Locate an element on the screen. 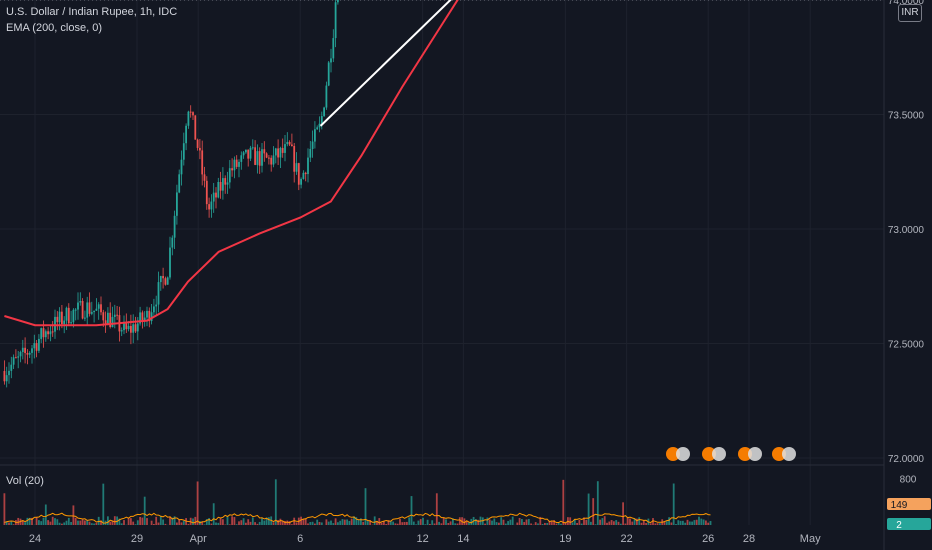 The width and height of the screenshot is (932, 550). y-tick-label-0: 72.0000 is located at coordinates (906, 459).